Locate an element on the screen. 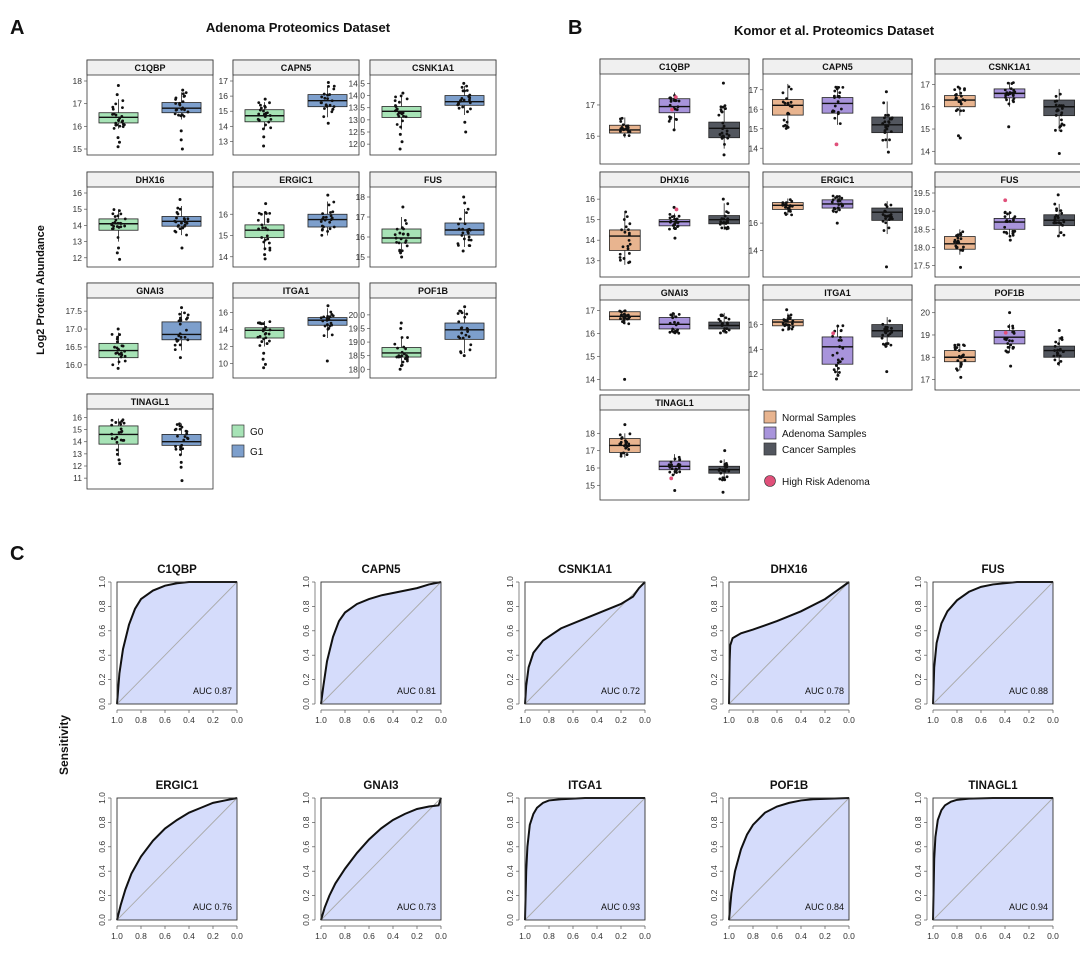 The image size is (1080, 963). y-tick-label: 14.5 is located at coordinates (356, 83).